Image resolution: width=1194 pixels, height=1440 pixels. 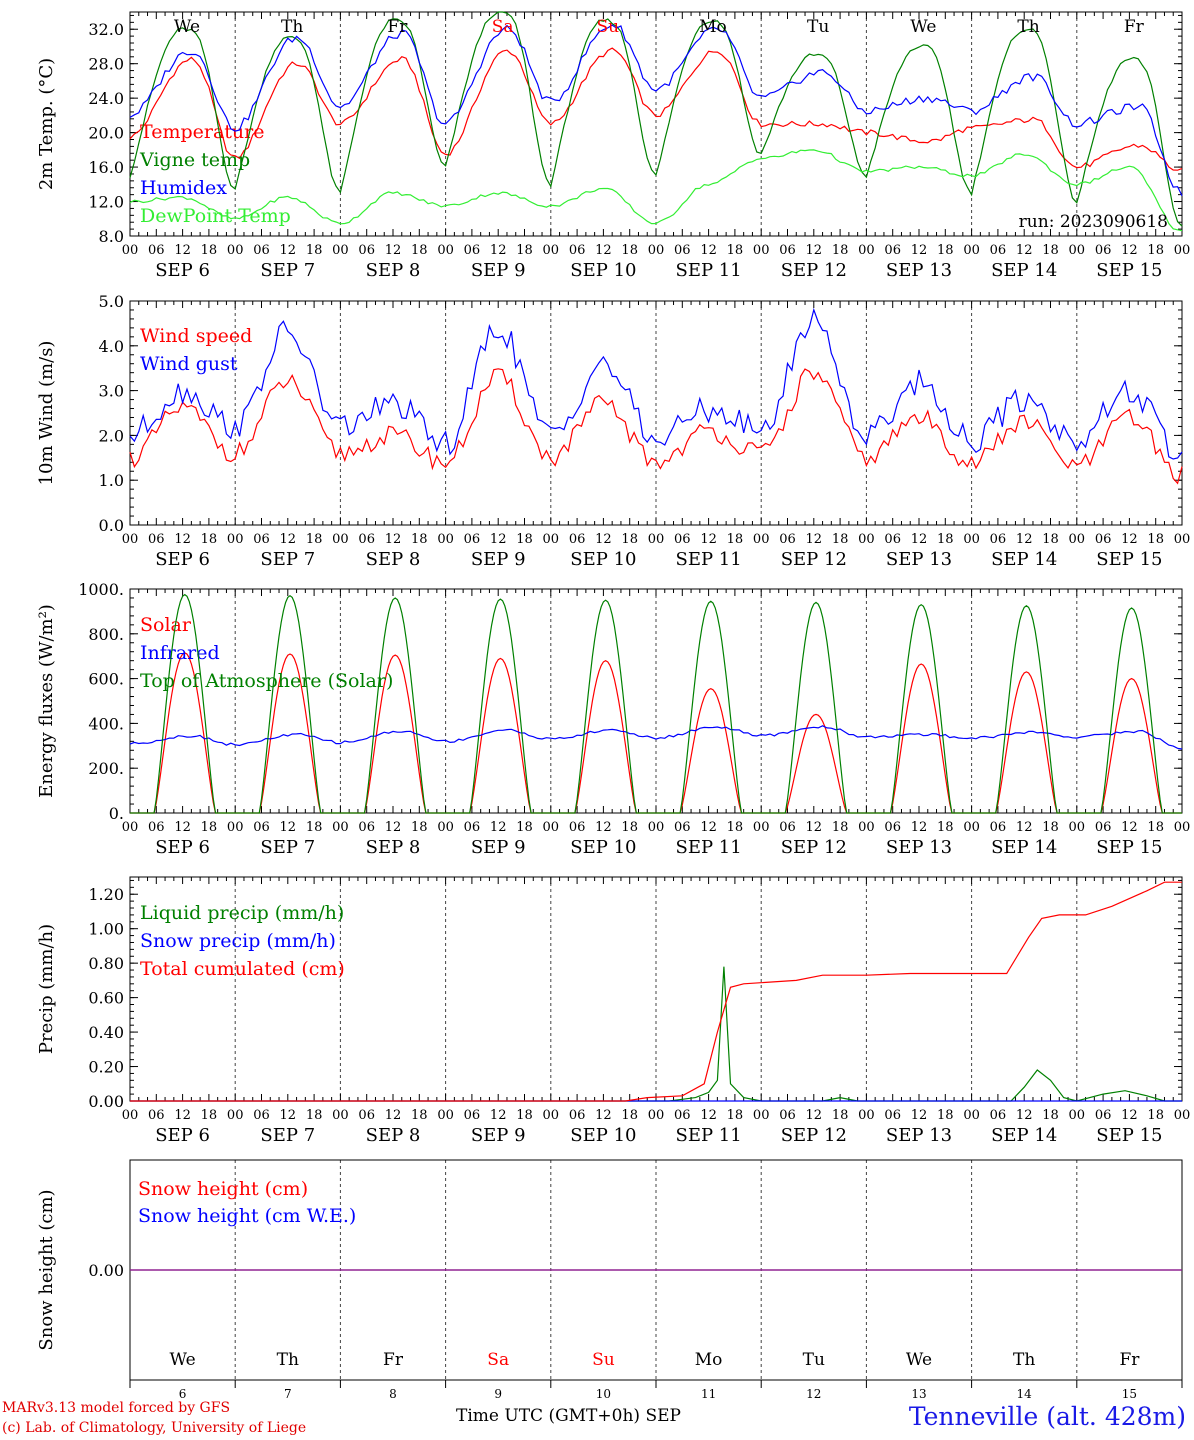 What do you see at coordinates (656, 737) in the screenshot?
I see `series-line-infrared` at bounding box center [656, 737].